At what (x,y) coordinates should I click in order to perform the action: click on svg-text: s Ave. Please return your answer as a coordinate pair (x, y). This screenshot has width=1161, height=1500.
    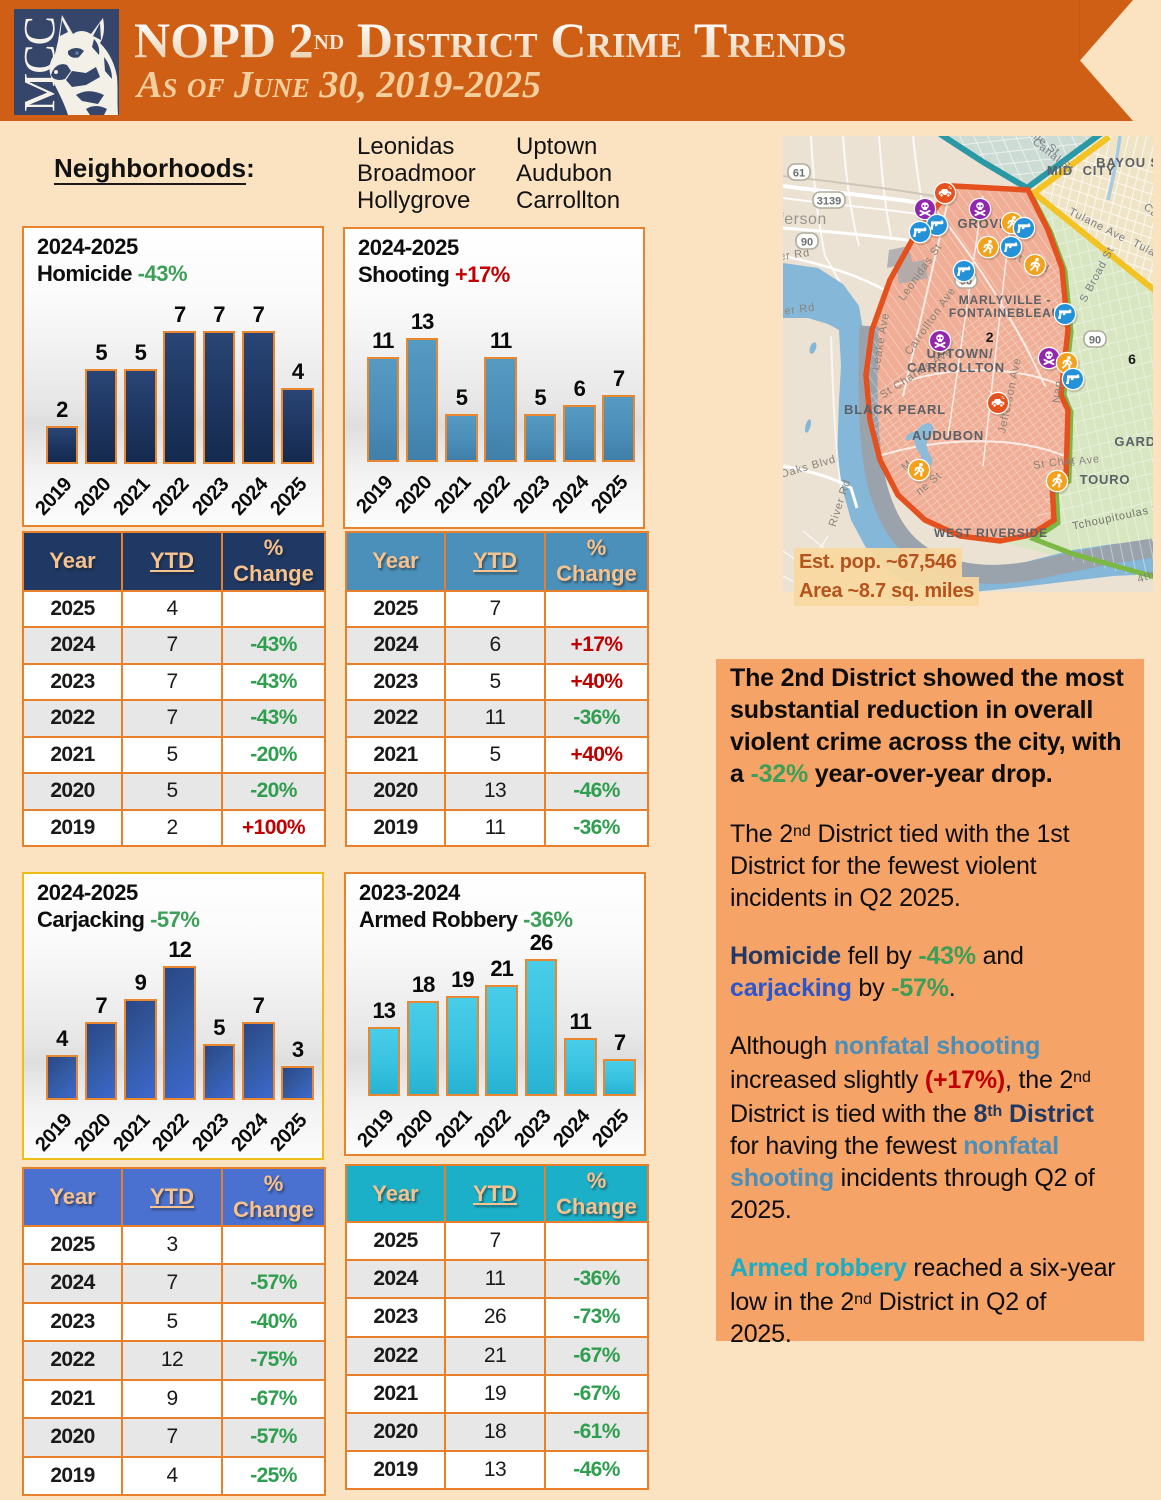
    Looking at the image, I should click on (1085, 461).